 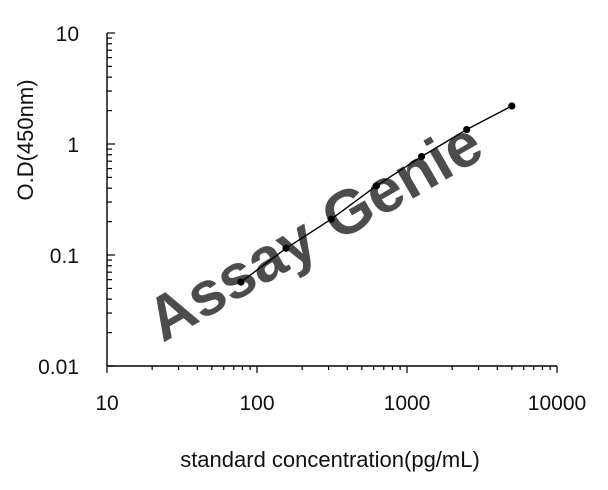 What do you see at coordinates (67, 34) in the screenshot?
I see `y-tick-label: 10` at bounding box center [67, 34].